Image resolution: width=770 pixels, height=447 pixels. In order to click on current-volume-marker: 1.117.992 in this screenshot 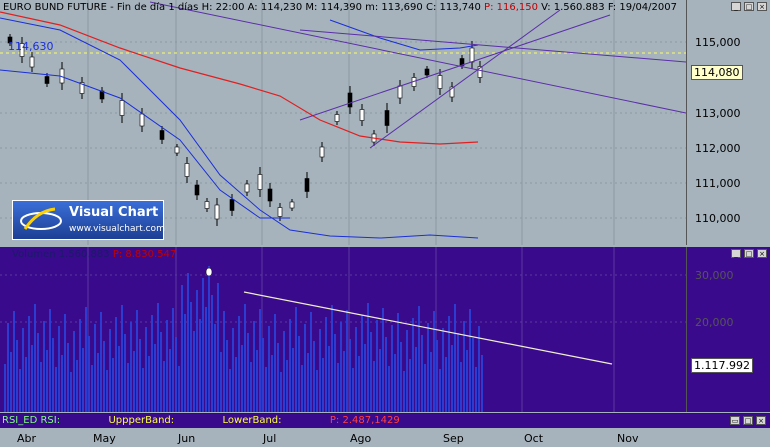, I will do `click(722, 365)`.